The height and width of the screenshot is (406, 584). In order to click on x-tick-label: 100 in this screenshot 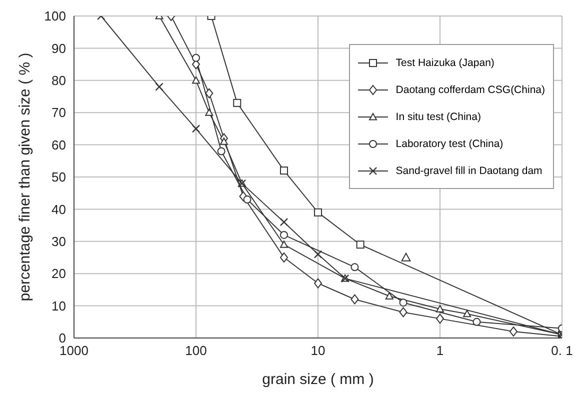, I will do `click(196, 350)`.